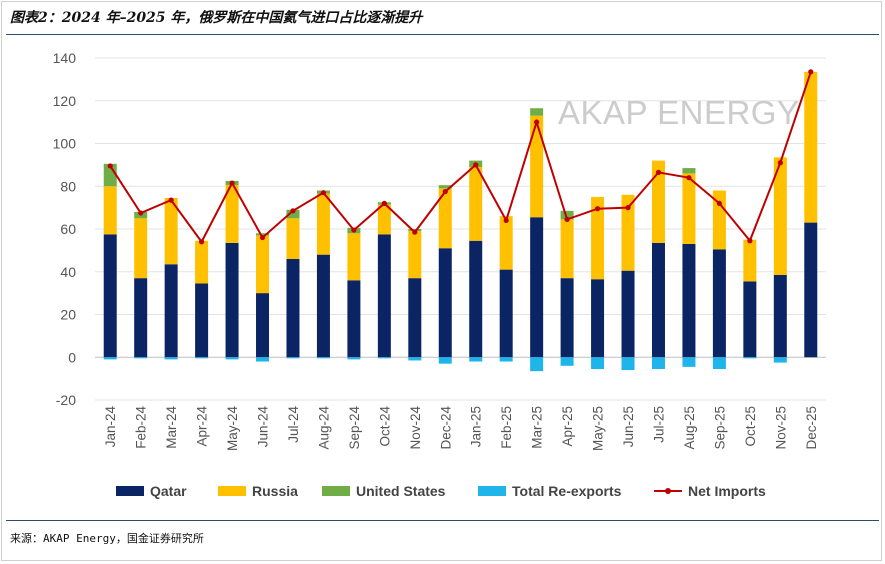 Image resolution: width=885 pixels, height=564 pixels. I want to click on legend-label: United States, so click(401, 491).